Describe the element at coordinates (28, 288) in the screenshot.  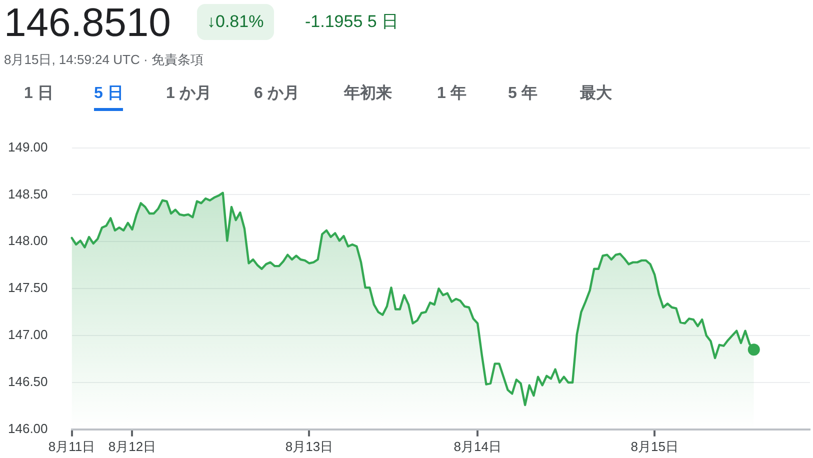
I see `y-tick-label: 147.50` at that location.